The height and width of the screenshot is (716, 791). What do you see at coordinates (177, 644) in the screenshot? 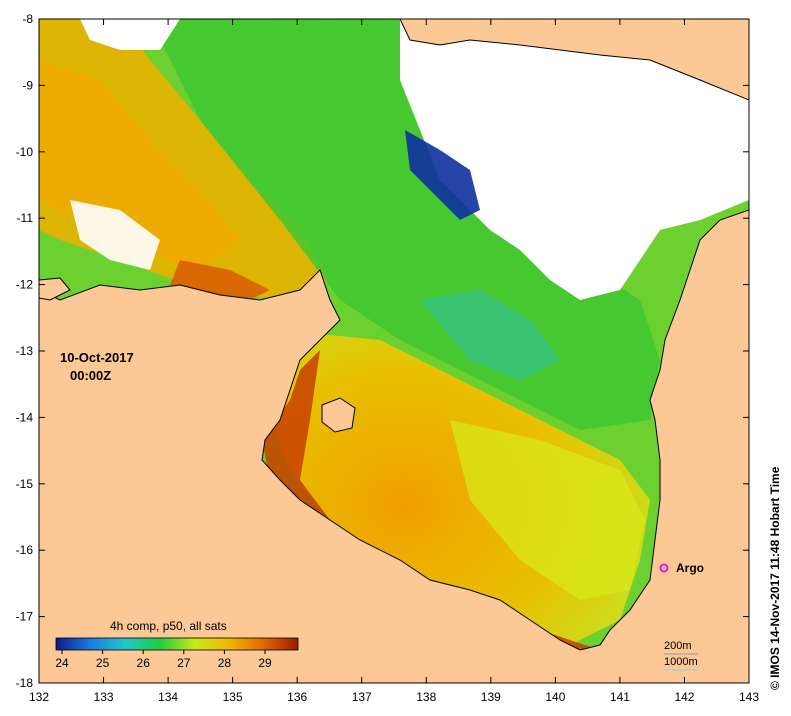
I see `colorbar` at bounding box center [177, 644].